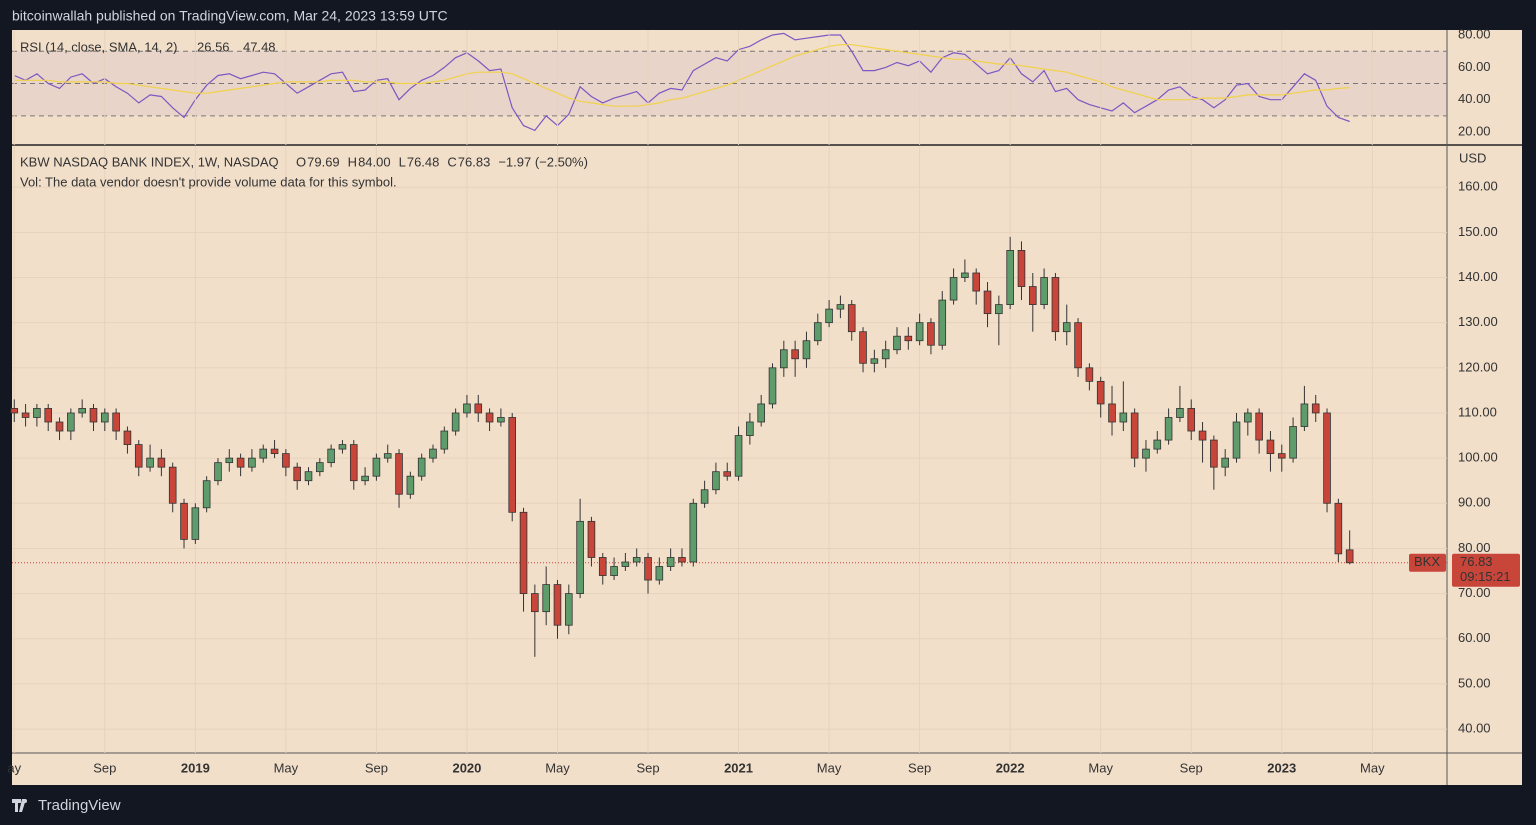 Image resolution: width=1536 pixels, height=825 pixels. I want to click on countdown-label: 09:15:21, so click(1485, 576).